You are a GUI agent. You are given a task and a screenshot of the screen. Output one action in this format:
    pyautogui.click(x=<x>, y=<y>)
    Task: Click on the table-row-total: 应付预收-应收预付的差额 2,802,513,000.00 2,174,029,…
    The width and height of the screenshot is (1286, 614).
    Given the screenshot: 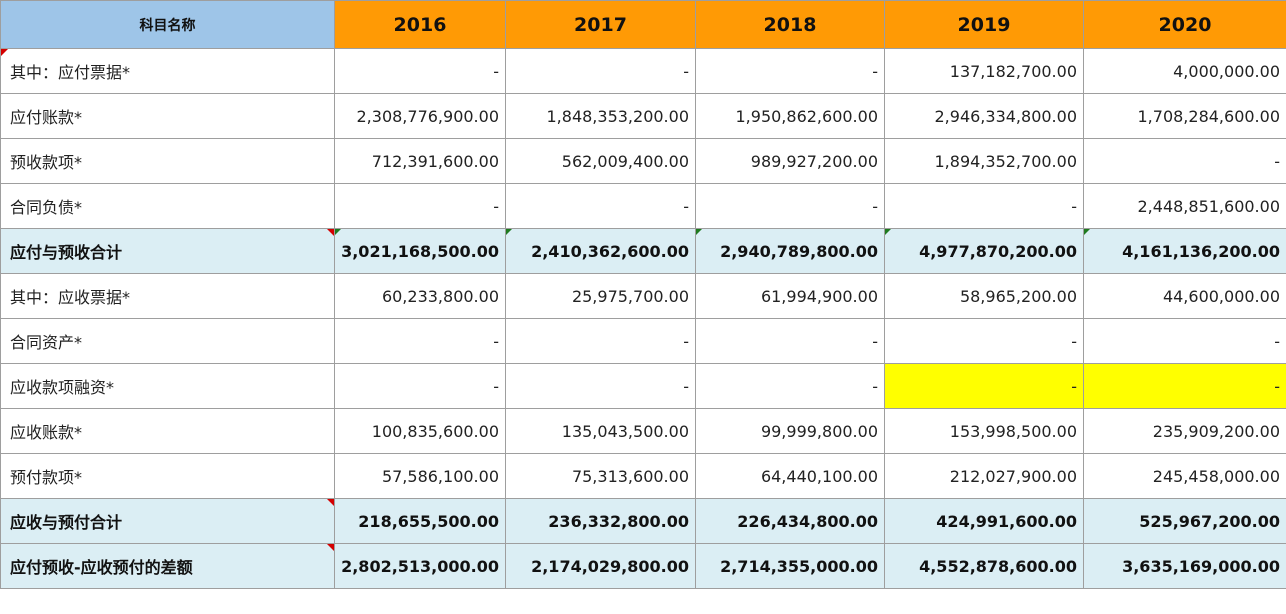 What is the action you would take?
    pyautogui.click(x=643, y=566)
    